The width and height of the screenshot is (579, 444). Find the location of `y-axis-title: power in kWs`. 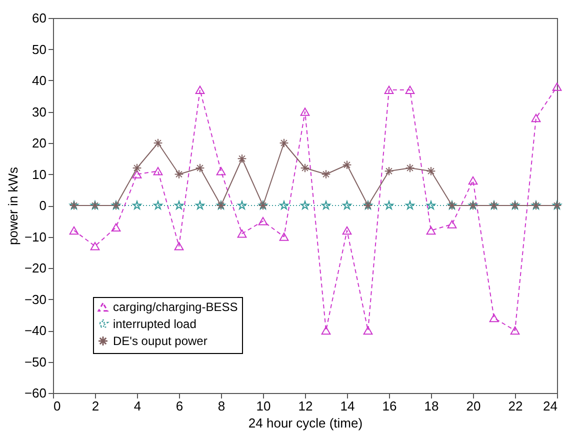

y-axis-title: power in kWs is located at coordinates (12, 206).